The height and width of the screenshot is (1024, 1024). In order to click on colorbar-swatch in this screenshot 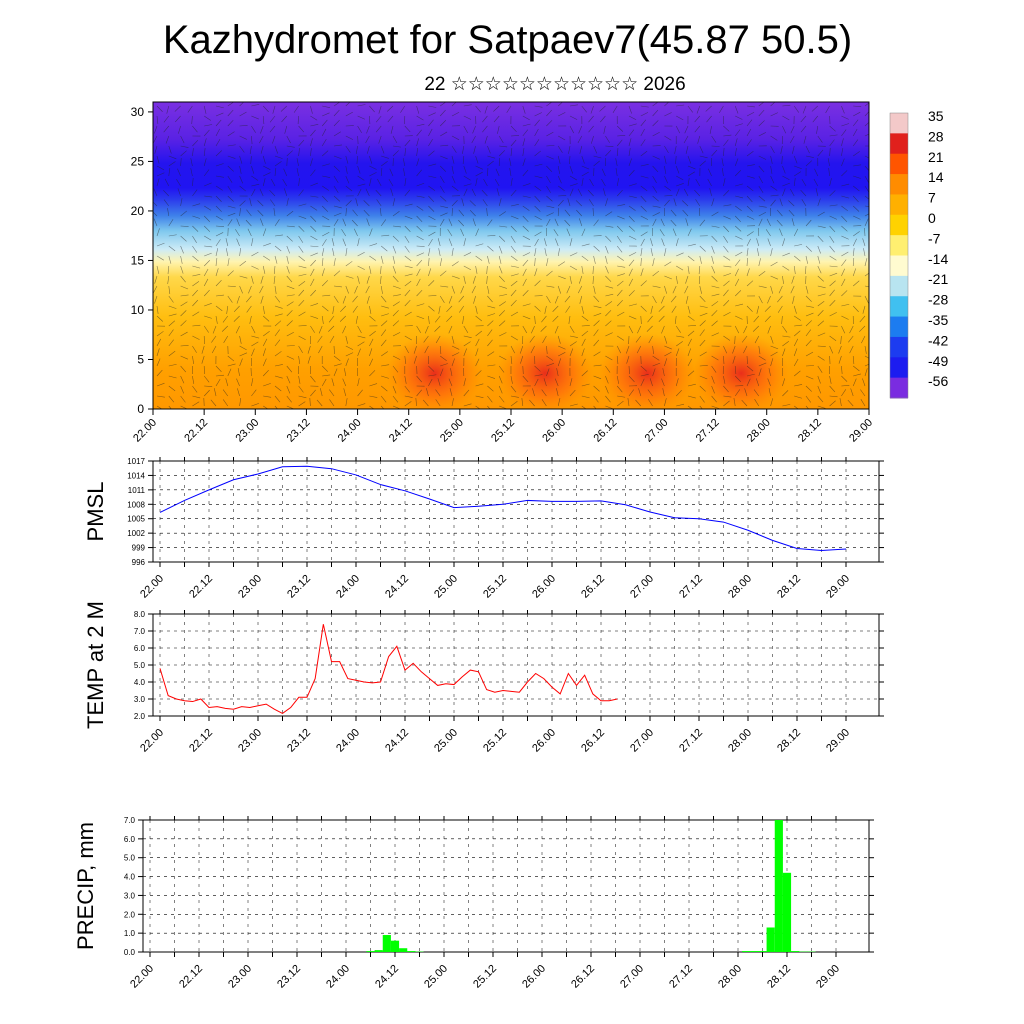, I will do `click(899, 245)`.